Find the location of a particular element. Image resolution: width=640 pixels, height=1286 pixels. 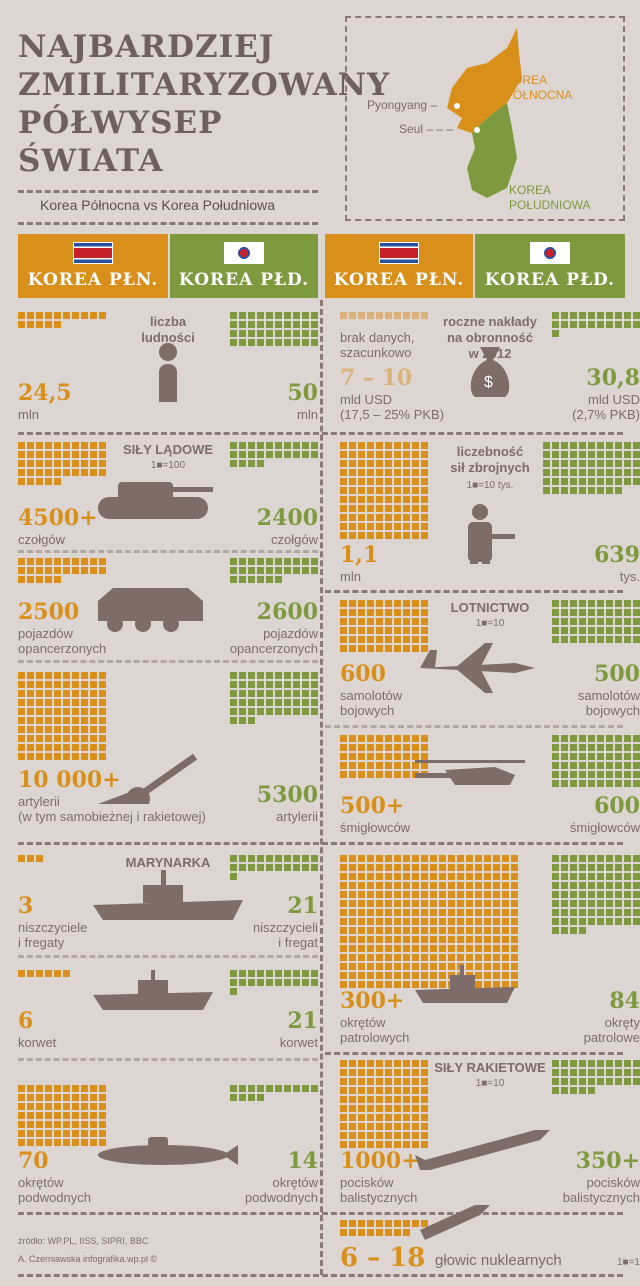

south-korea-value: 600 is located at coordinates (617, 806).